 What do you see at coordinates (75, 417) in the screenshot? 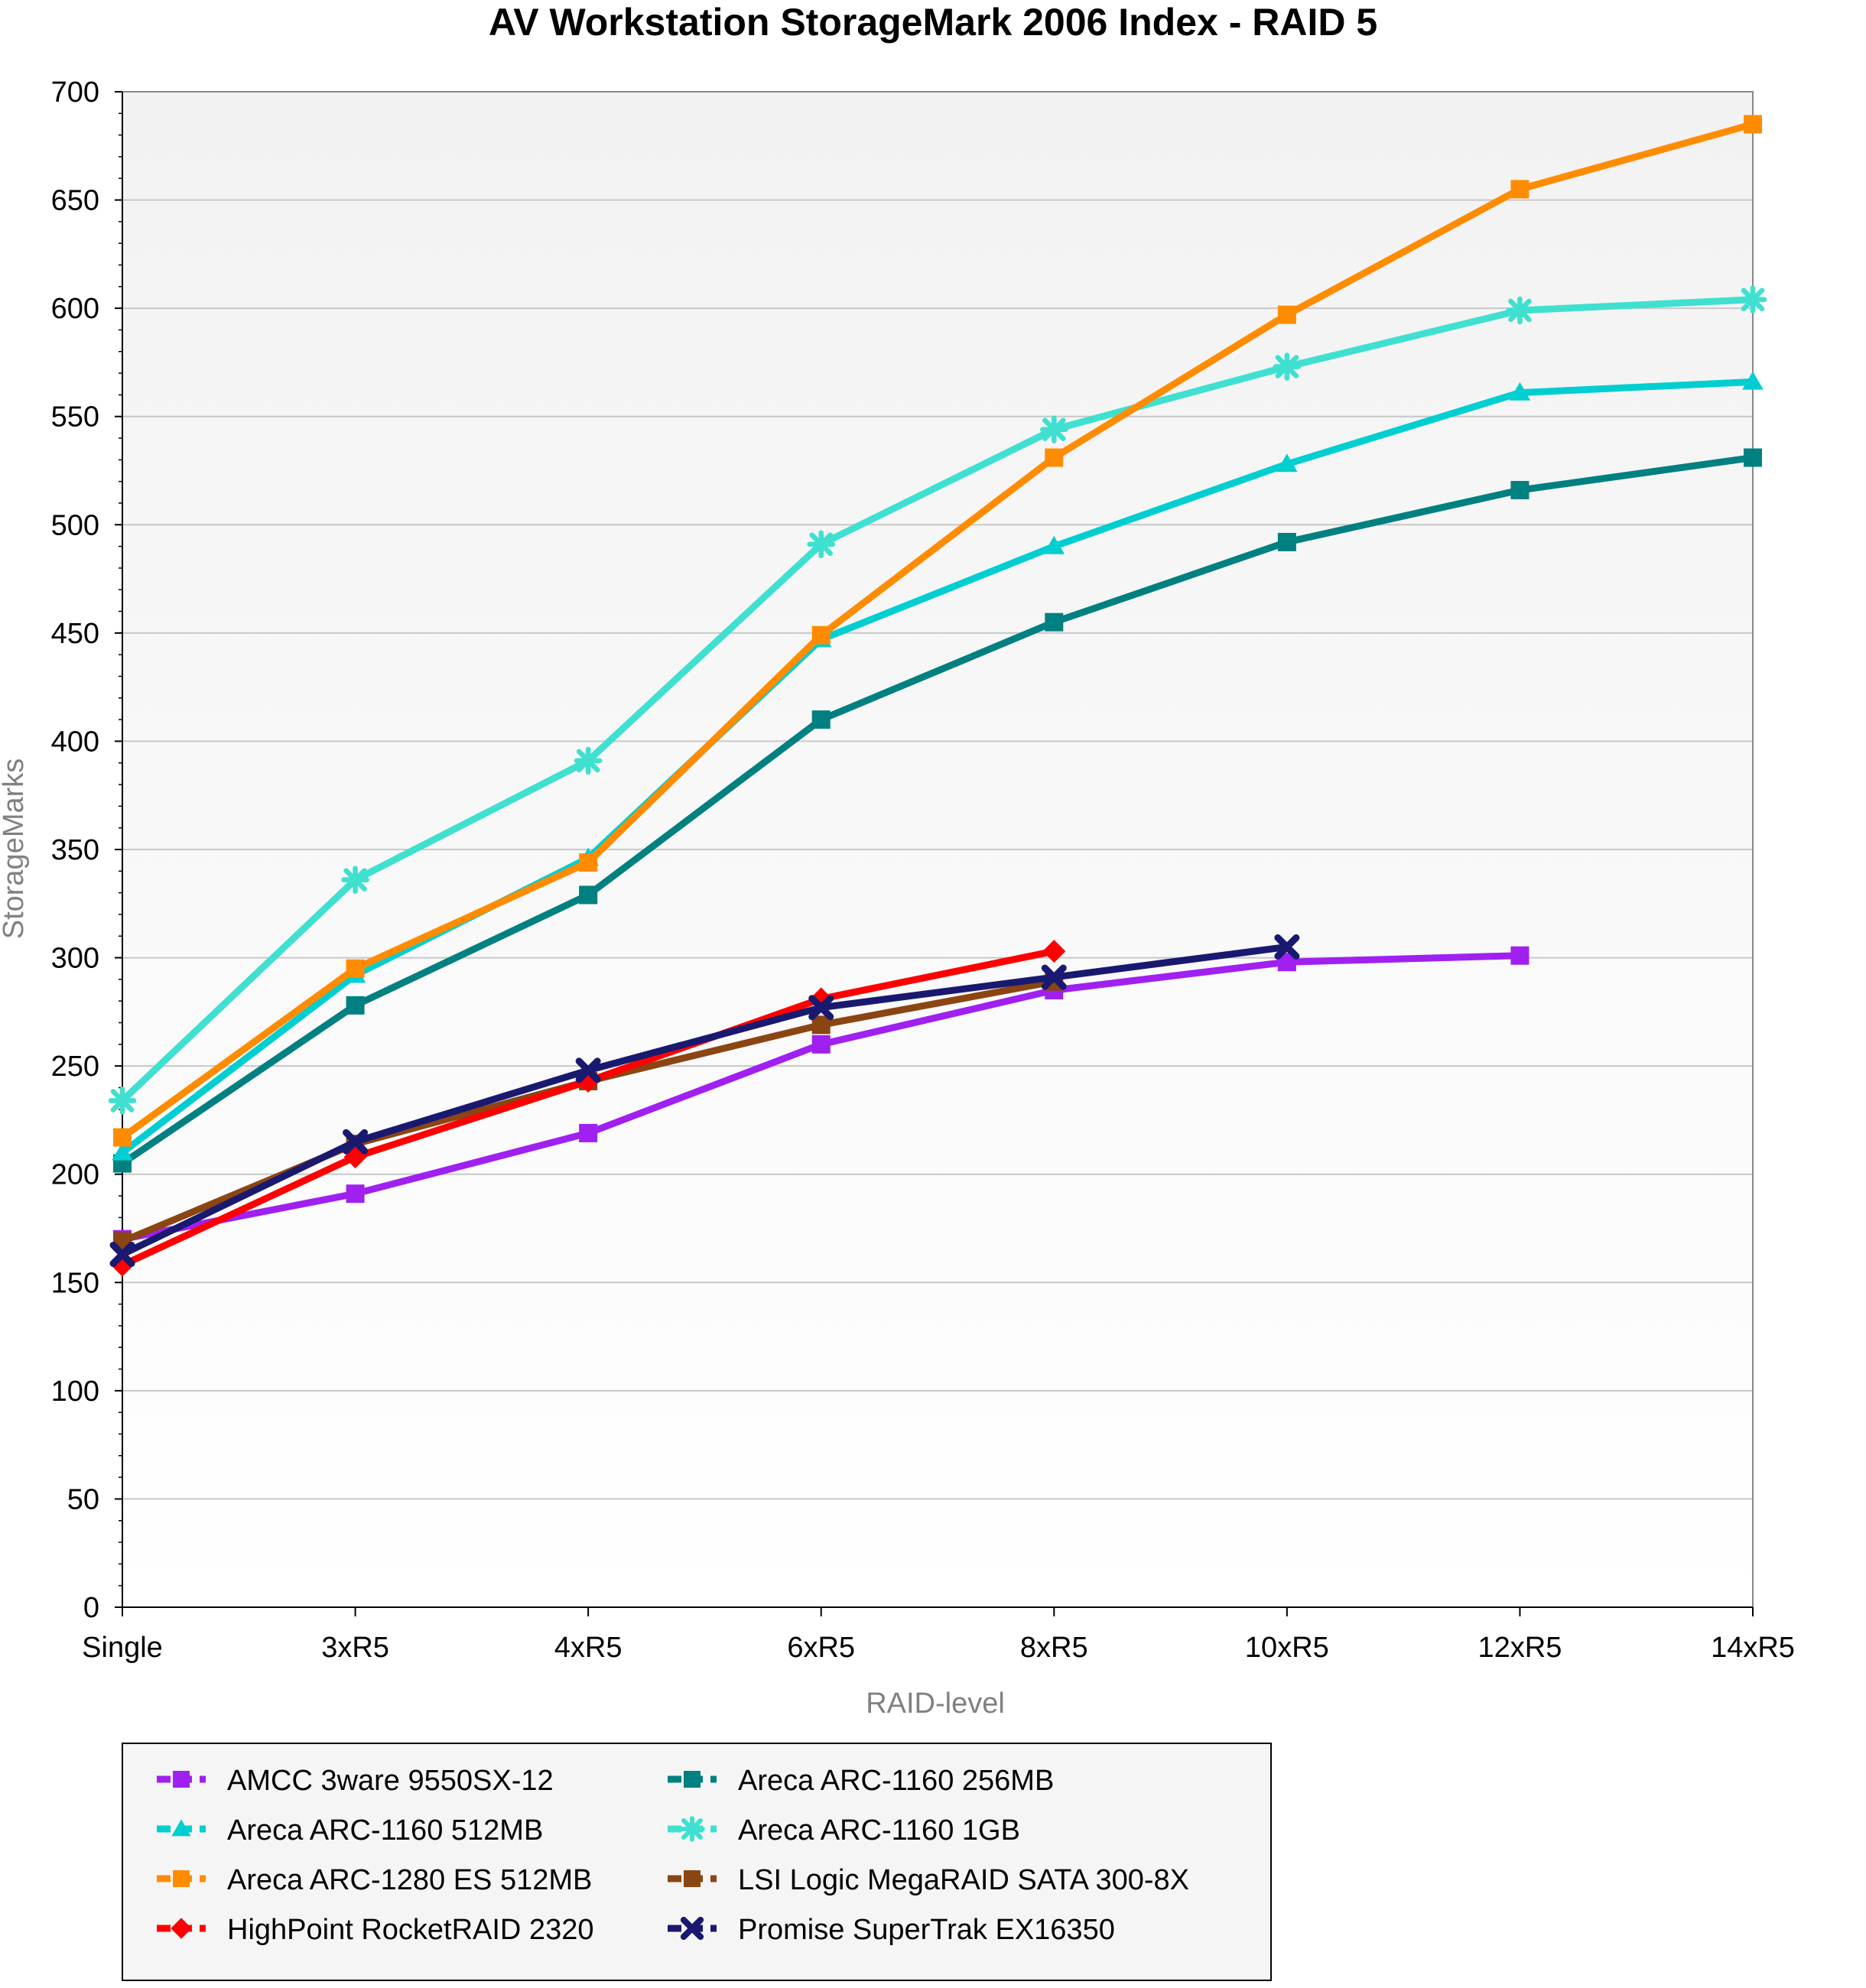
I see `y-tick-label: 550` at bounding box center [75, 417].